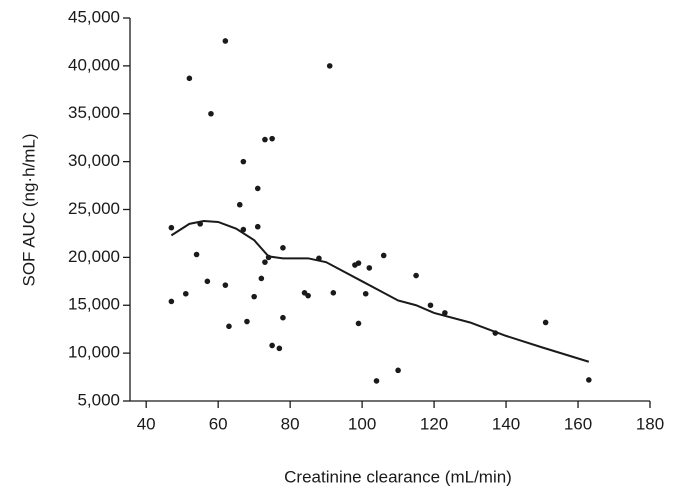 Image resolution: width=679 pixels, height=499 pixels. Describe the element at coordinates (362, 423) in the screenshot. I see `x-tick-label: 100` at that location.